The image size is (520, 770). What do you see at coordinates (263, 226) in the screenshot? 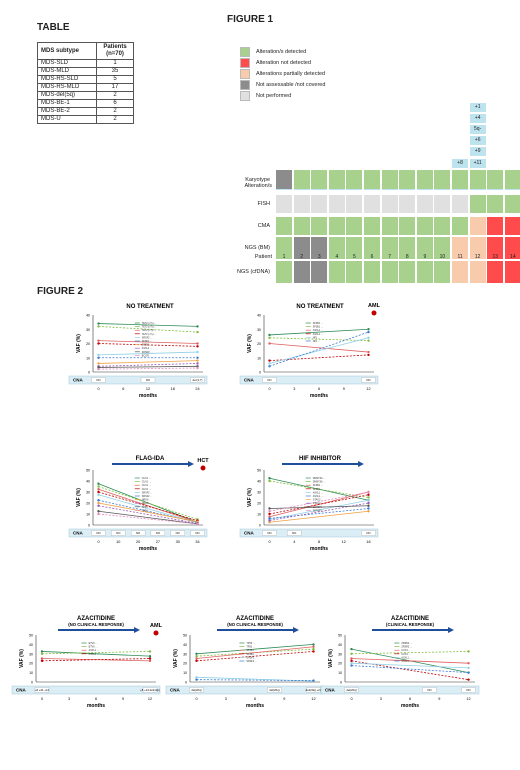
I see `grid-row-label: CMA` at bounding box center [263, 226].